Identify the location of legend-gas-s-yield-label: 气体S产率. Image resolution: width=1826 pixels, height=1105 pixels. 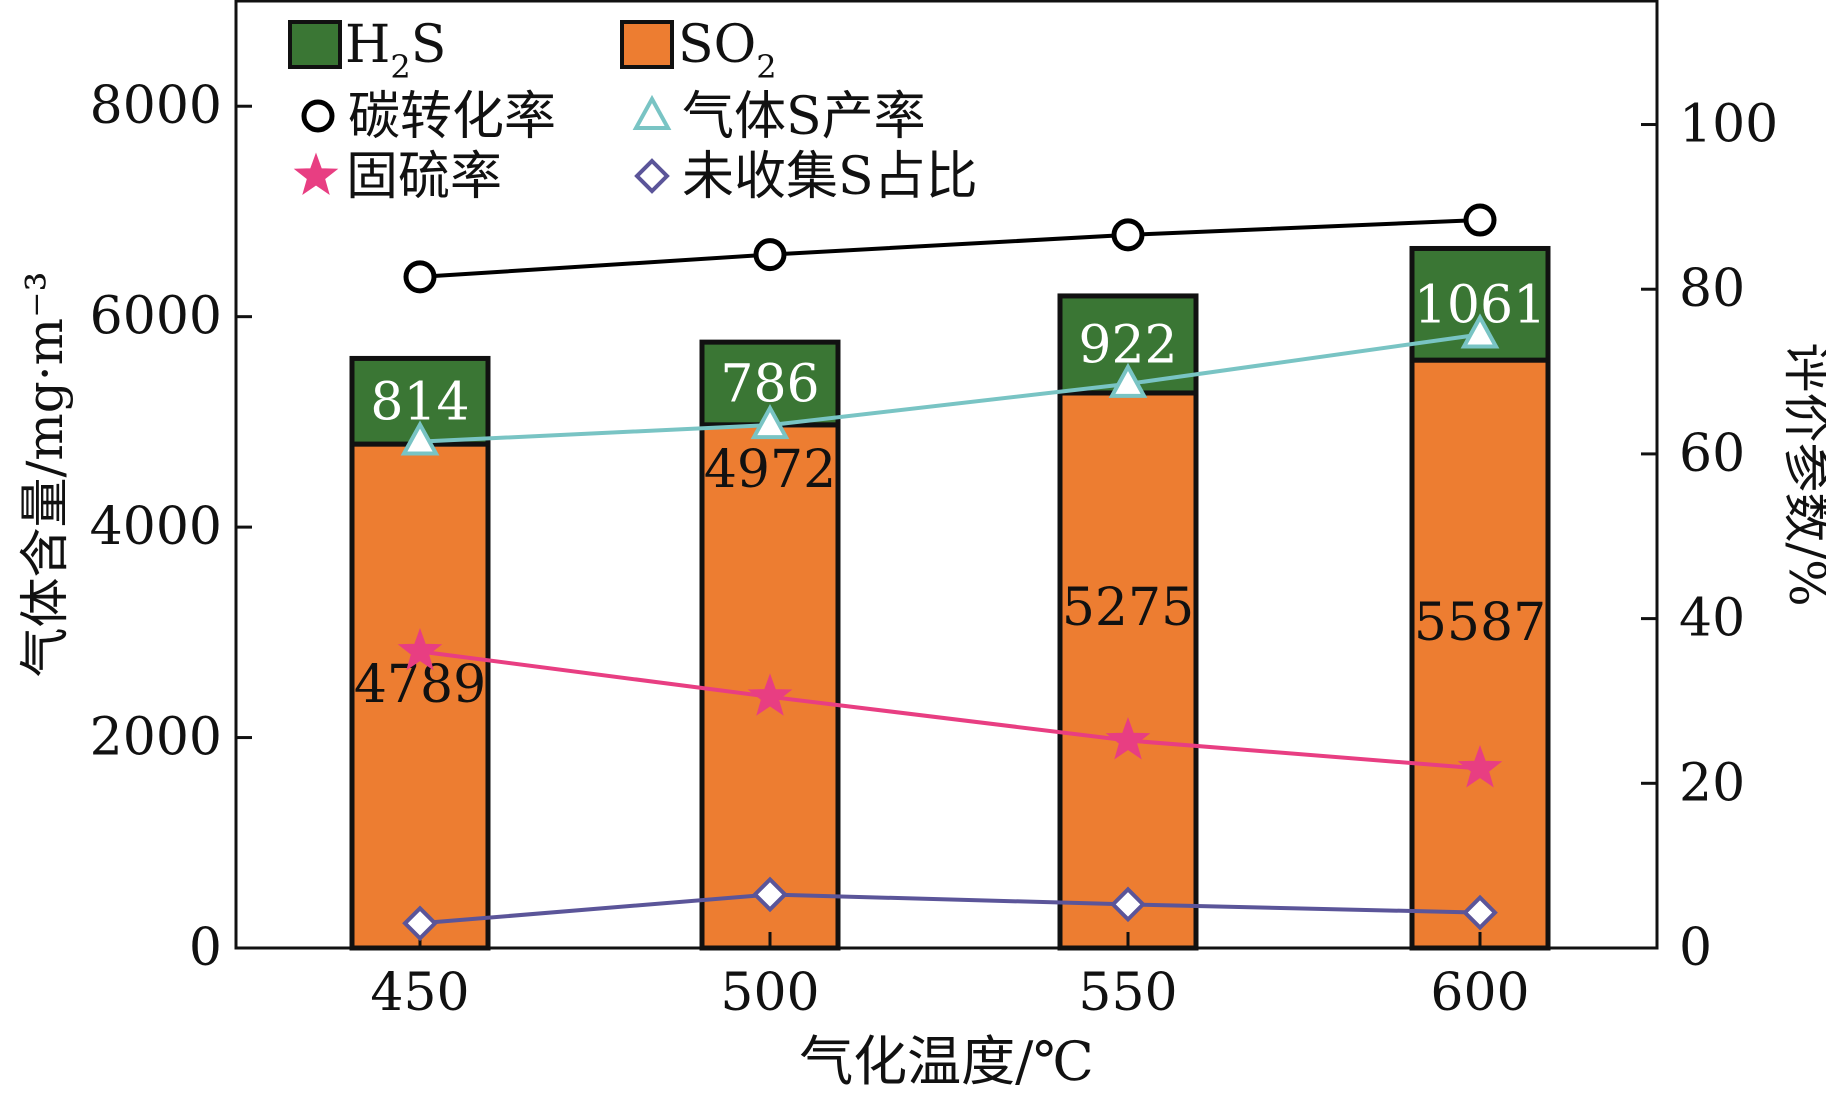
(804, 117).